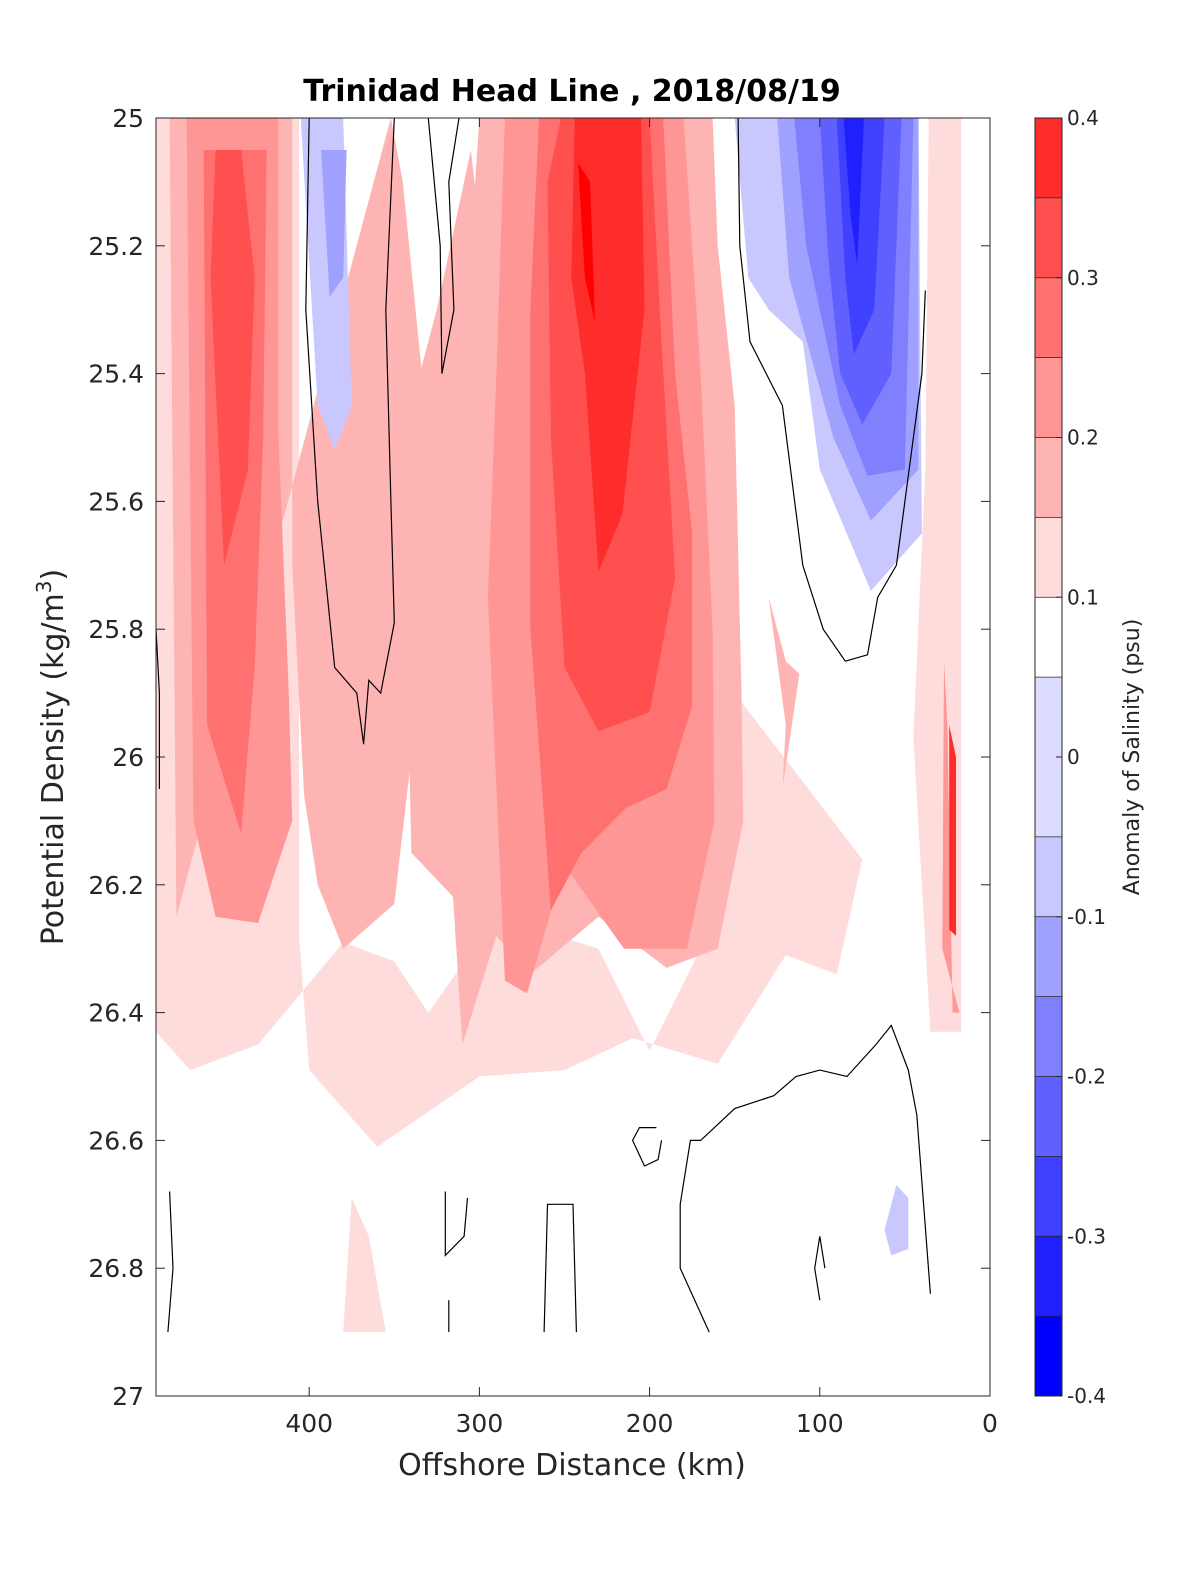 The height and width of the screenshot is (1575, 1200). Describe the element at coordinates (990, 1423) in the screenshot. I see `x-tick-label: 0` at that location.